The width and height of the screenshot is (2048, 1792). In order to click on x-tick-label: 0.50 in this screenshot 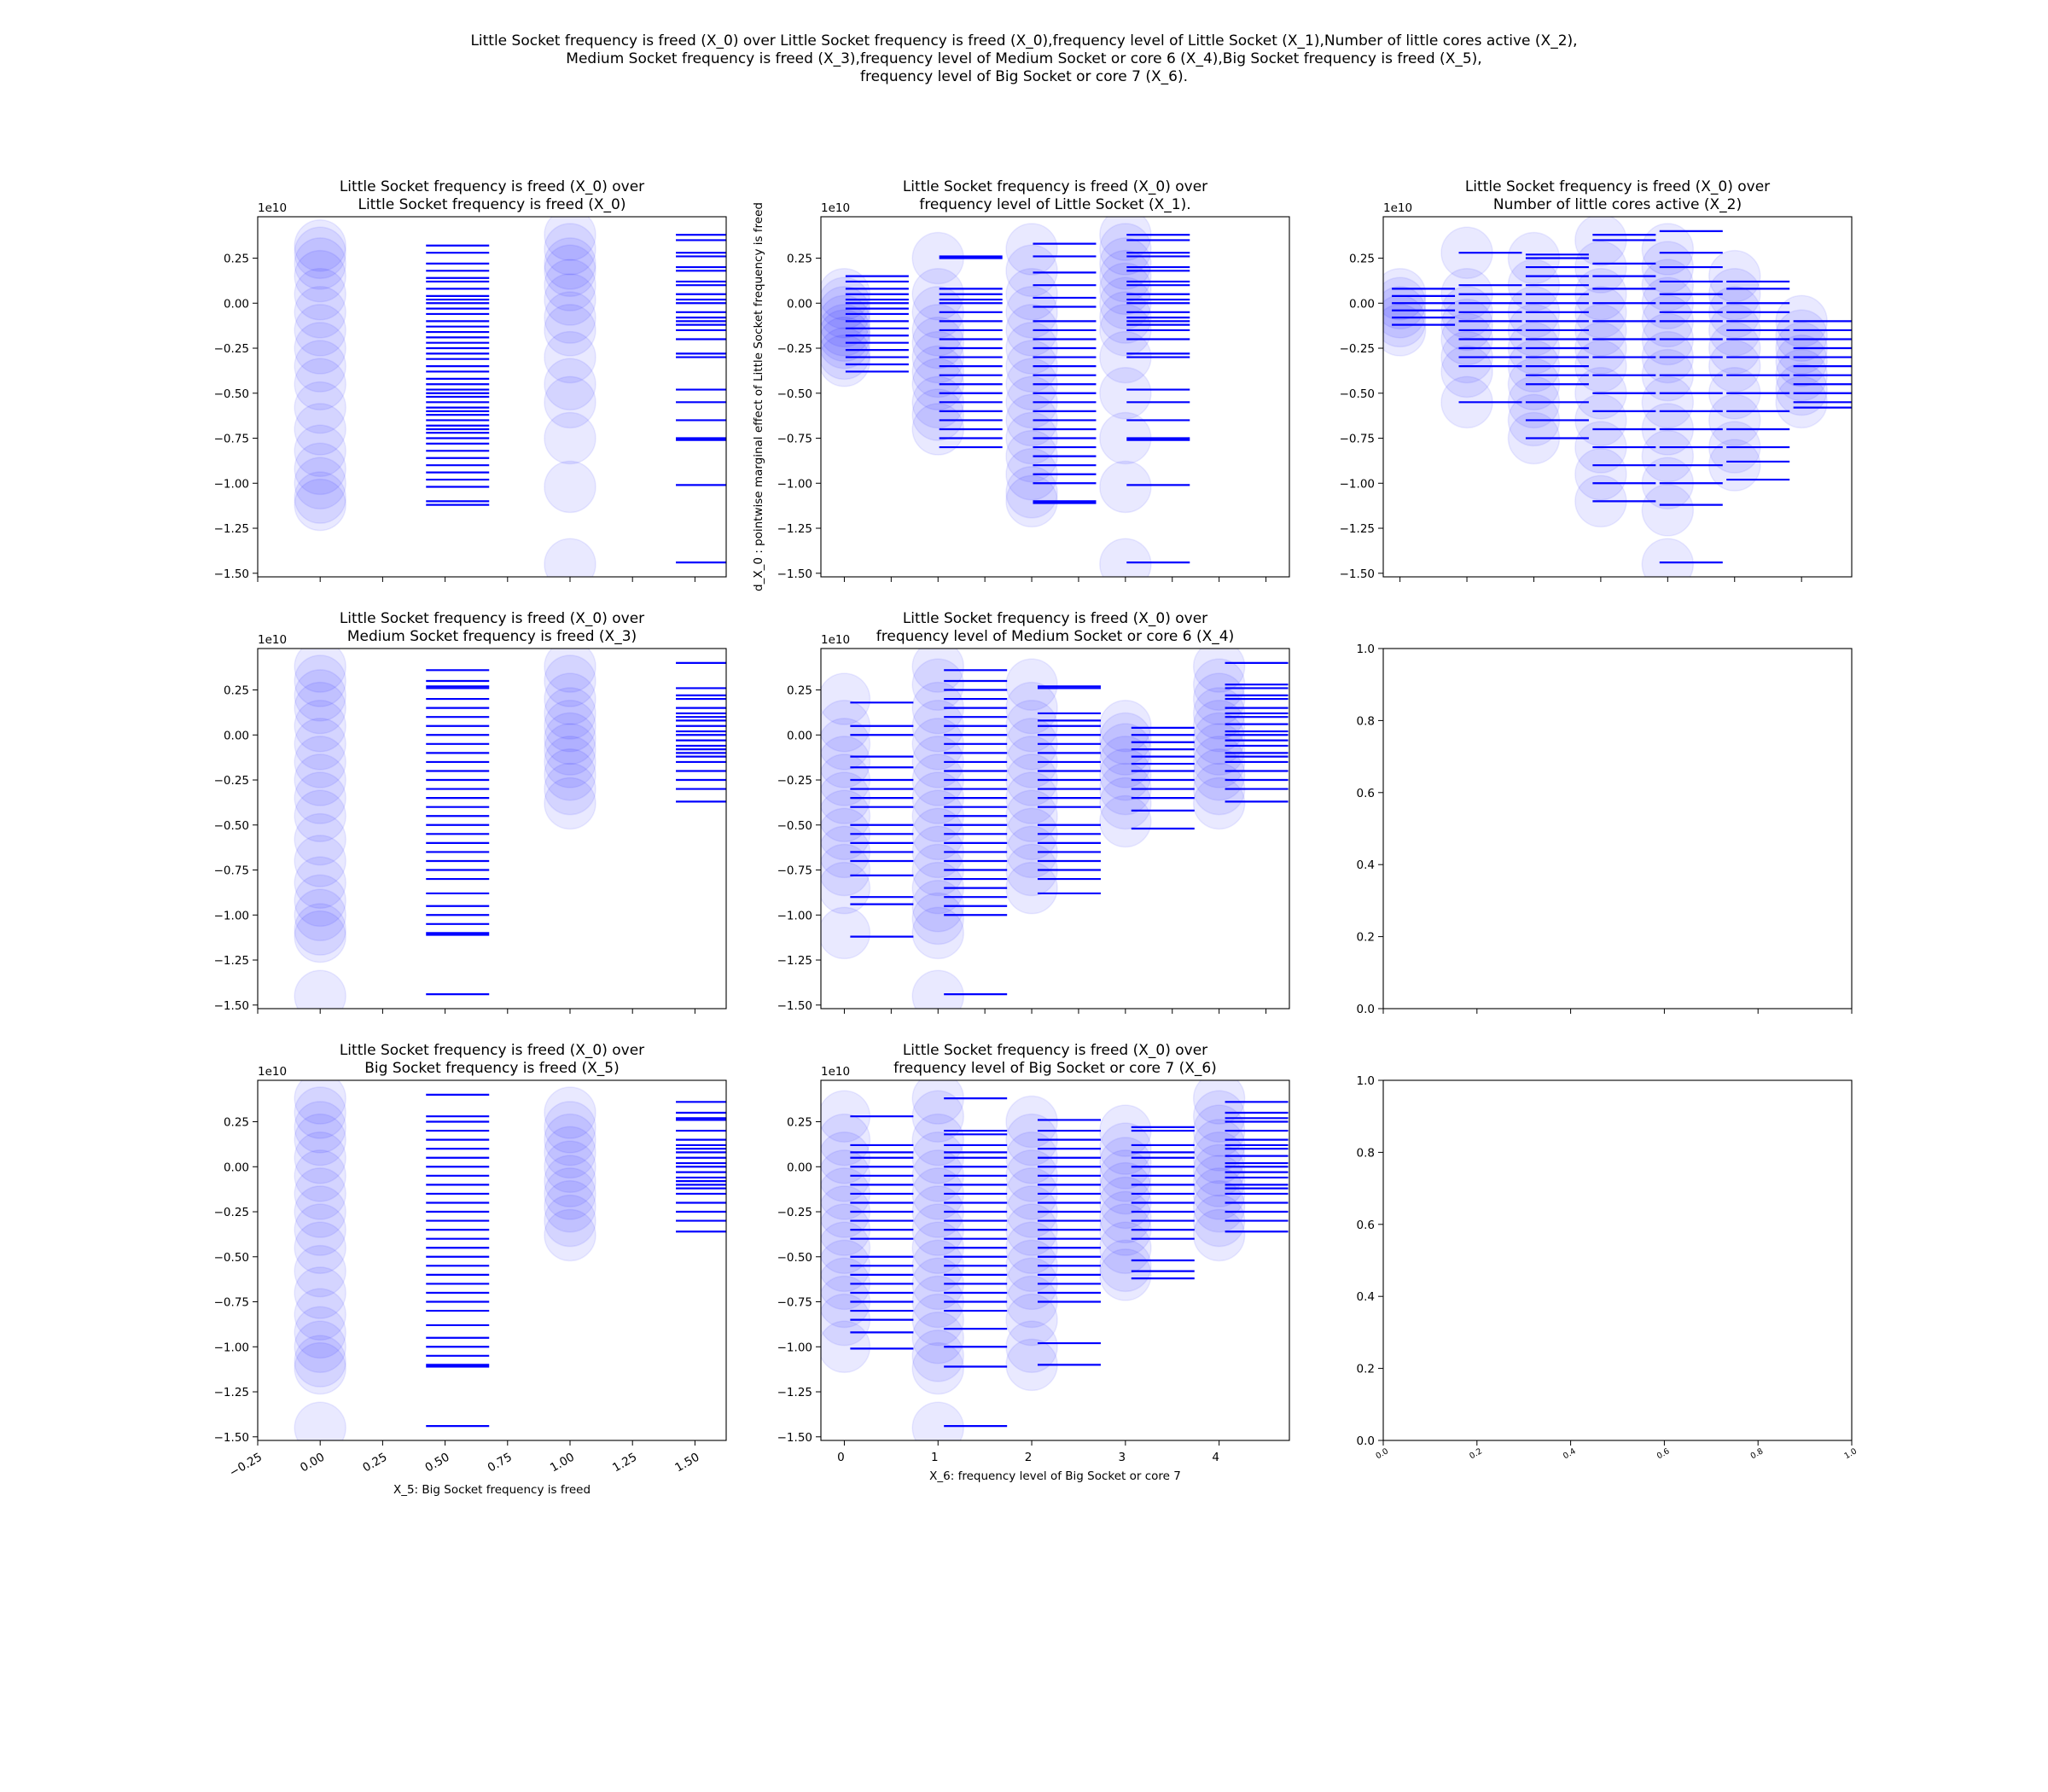, I will do `click(437, 1463)`.